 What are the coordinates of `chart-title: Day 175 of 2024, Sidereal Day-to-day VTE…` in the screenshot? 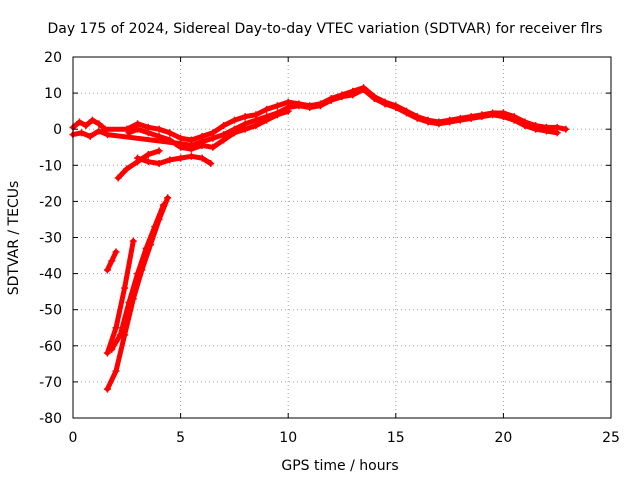 It's located at (324, 29).